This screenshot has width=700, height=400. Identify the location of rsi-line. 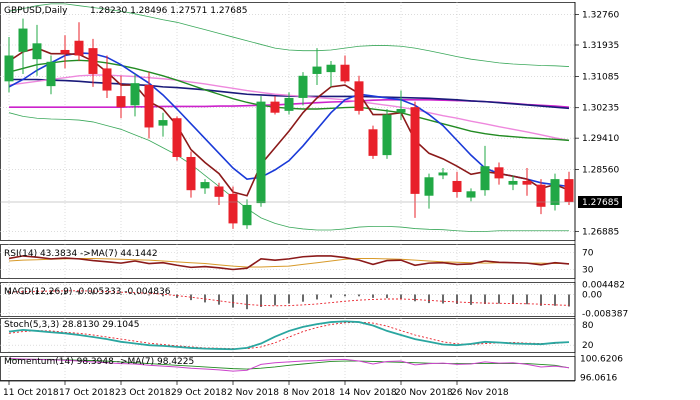
(289, 263).